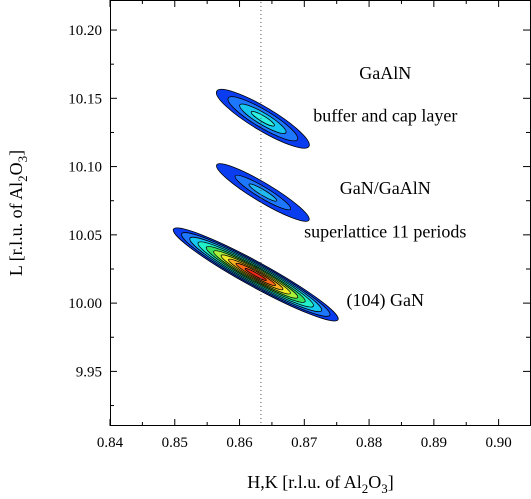 This screenshot has width=531, height=499. I want to click on x-axis-label: H,K [r.l.u. of Al2O3], so click(320, 484).